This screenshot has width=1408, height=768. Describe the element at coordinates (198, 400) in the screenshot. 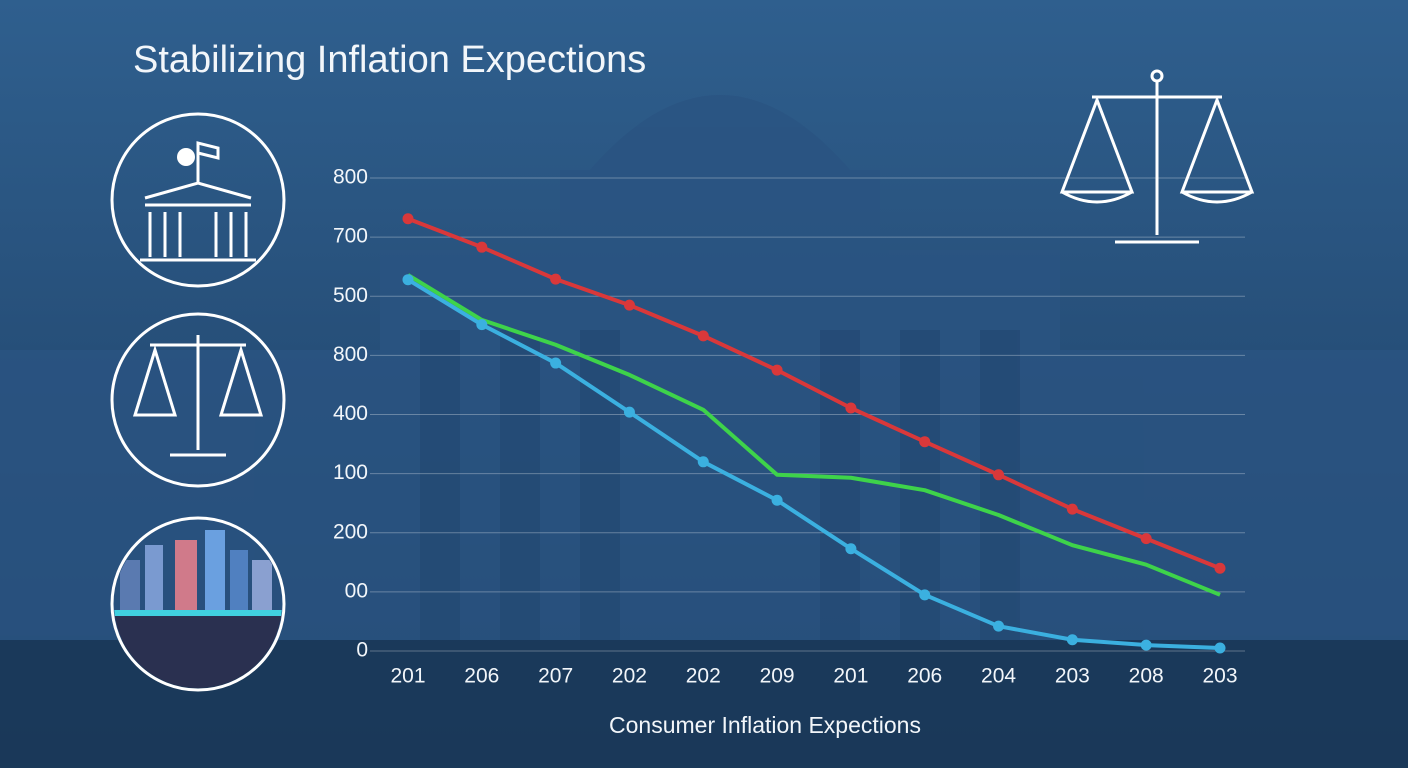

I see `scale-icon` at that location.